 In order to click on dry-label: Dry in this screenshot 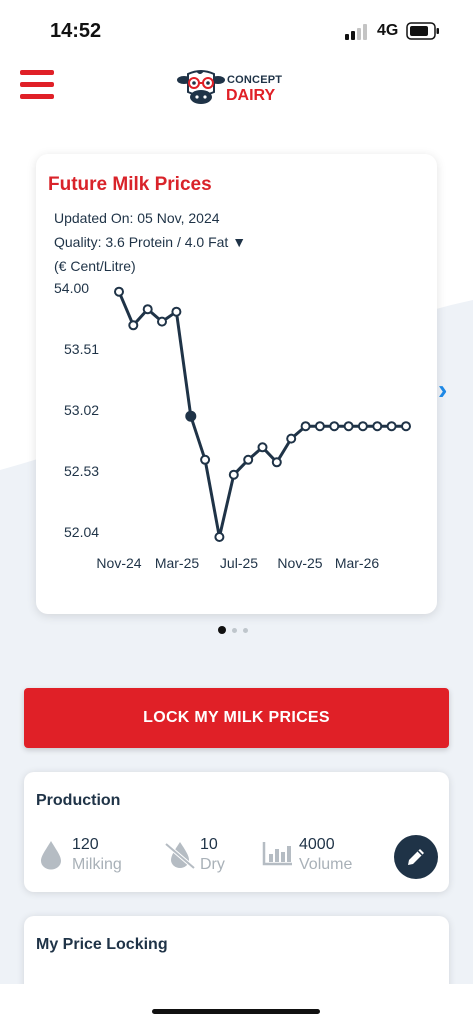, I will do `click(212, 864)`.